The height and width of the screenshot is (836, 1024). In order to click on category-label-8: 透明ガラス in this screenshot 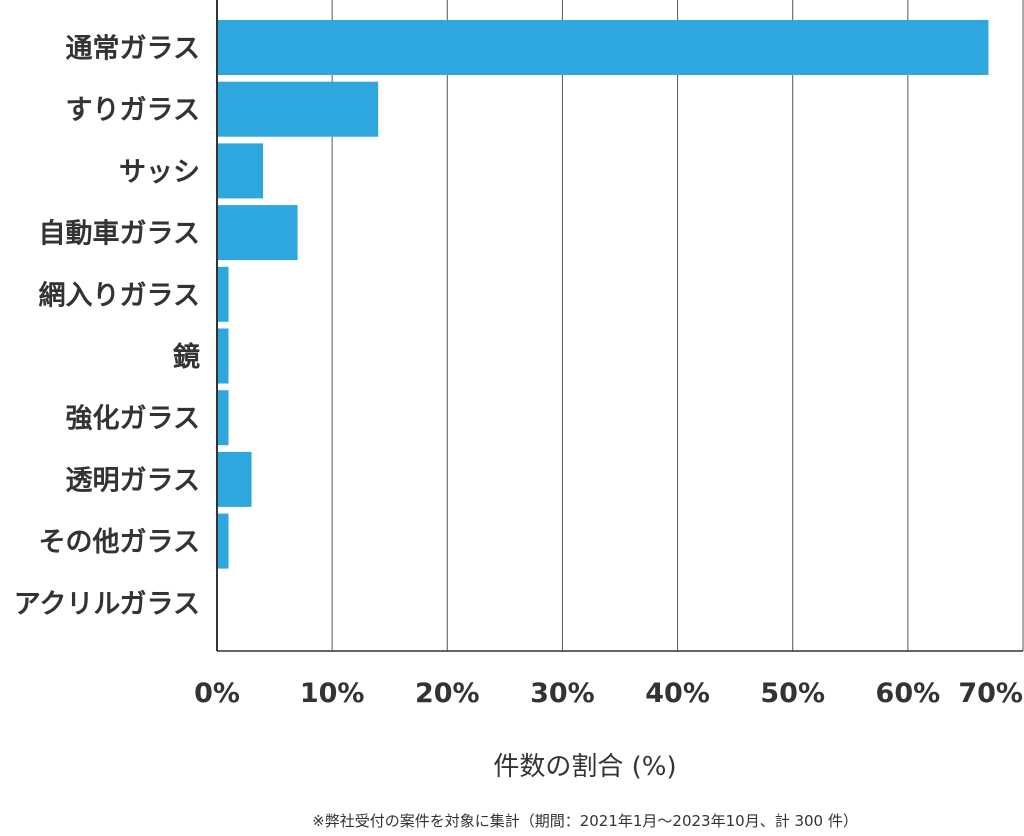, I will do `click(133, 480)`.